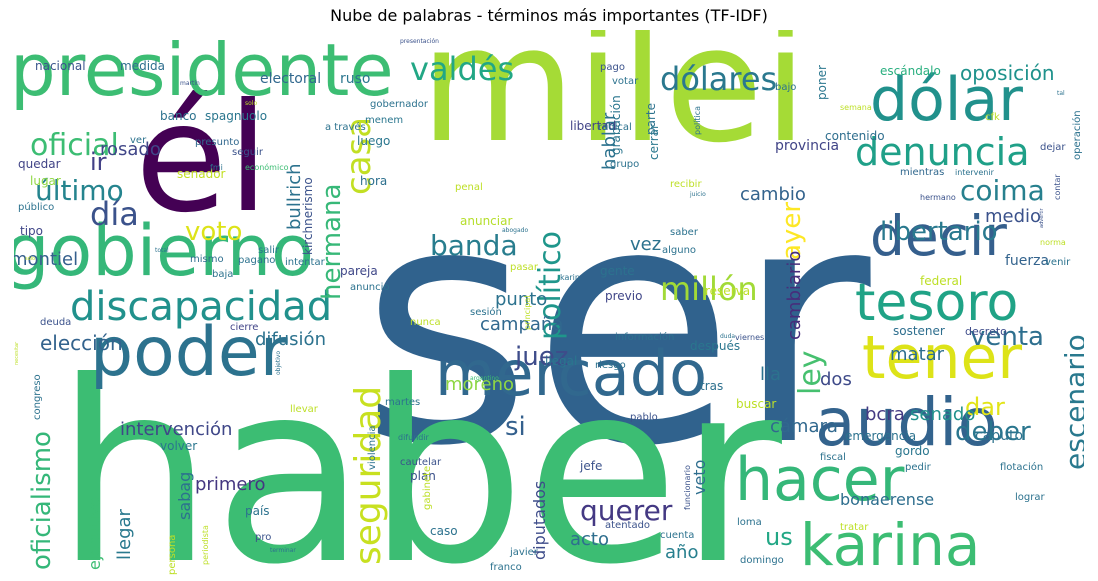 The width and height of the screenshot is (1098, 581). Describe the element at coordinates (527, 313) in the screenshot. I see `word-principal: principal` at that location.